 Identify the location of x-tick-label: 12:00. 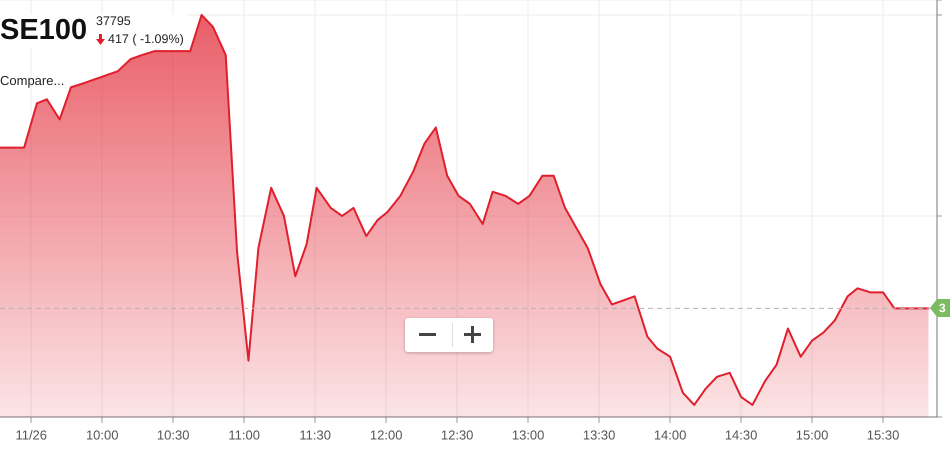
(386, 434).